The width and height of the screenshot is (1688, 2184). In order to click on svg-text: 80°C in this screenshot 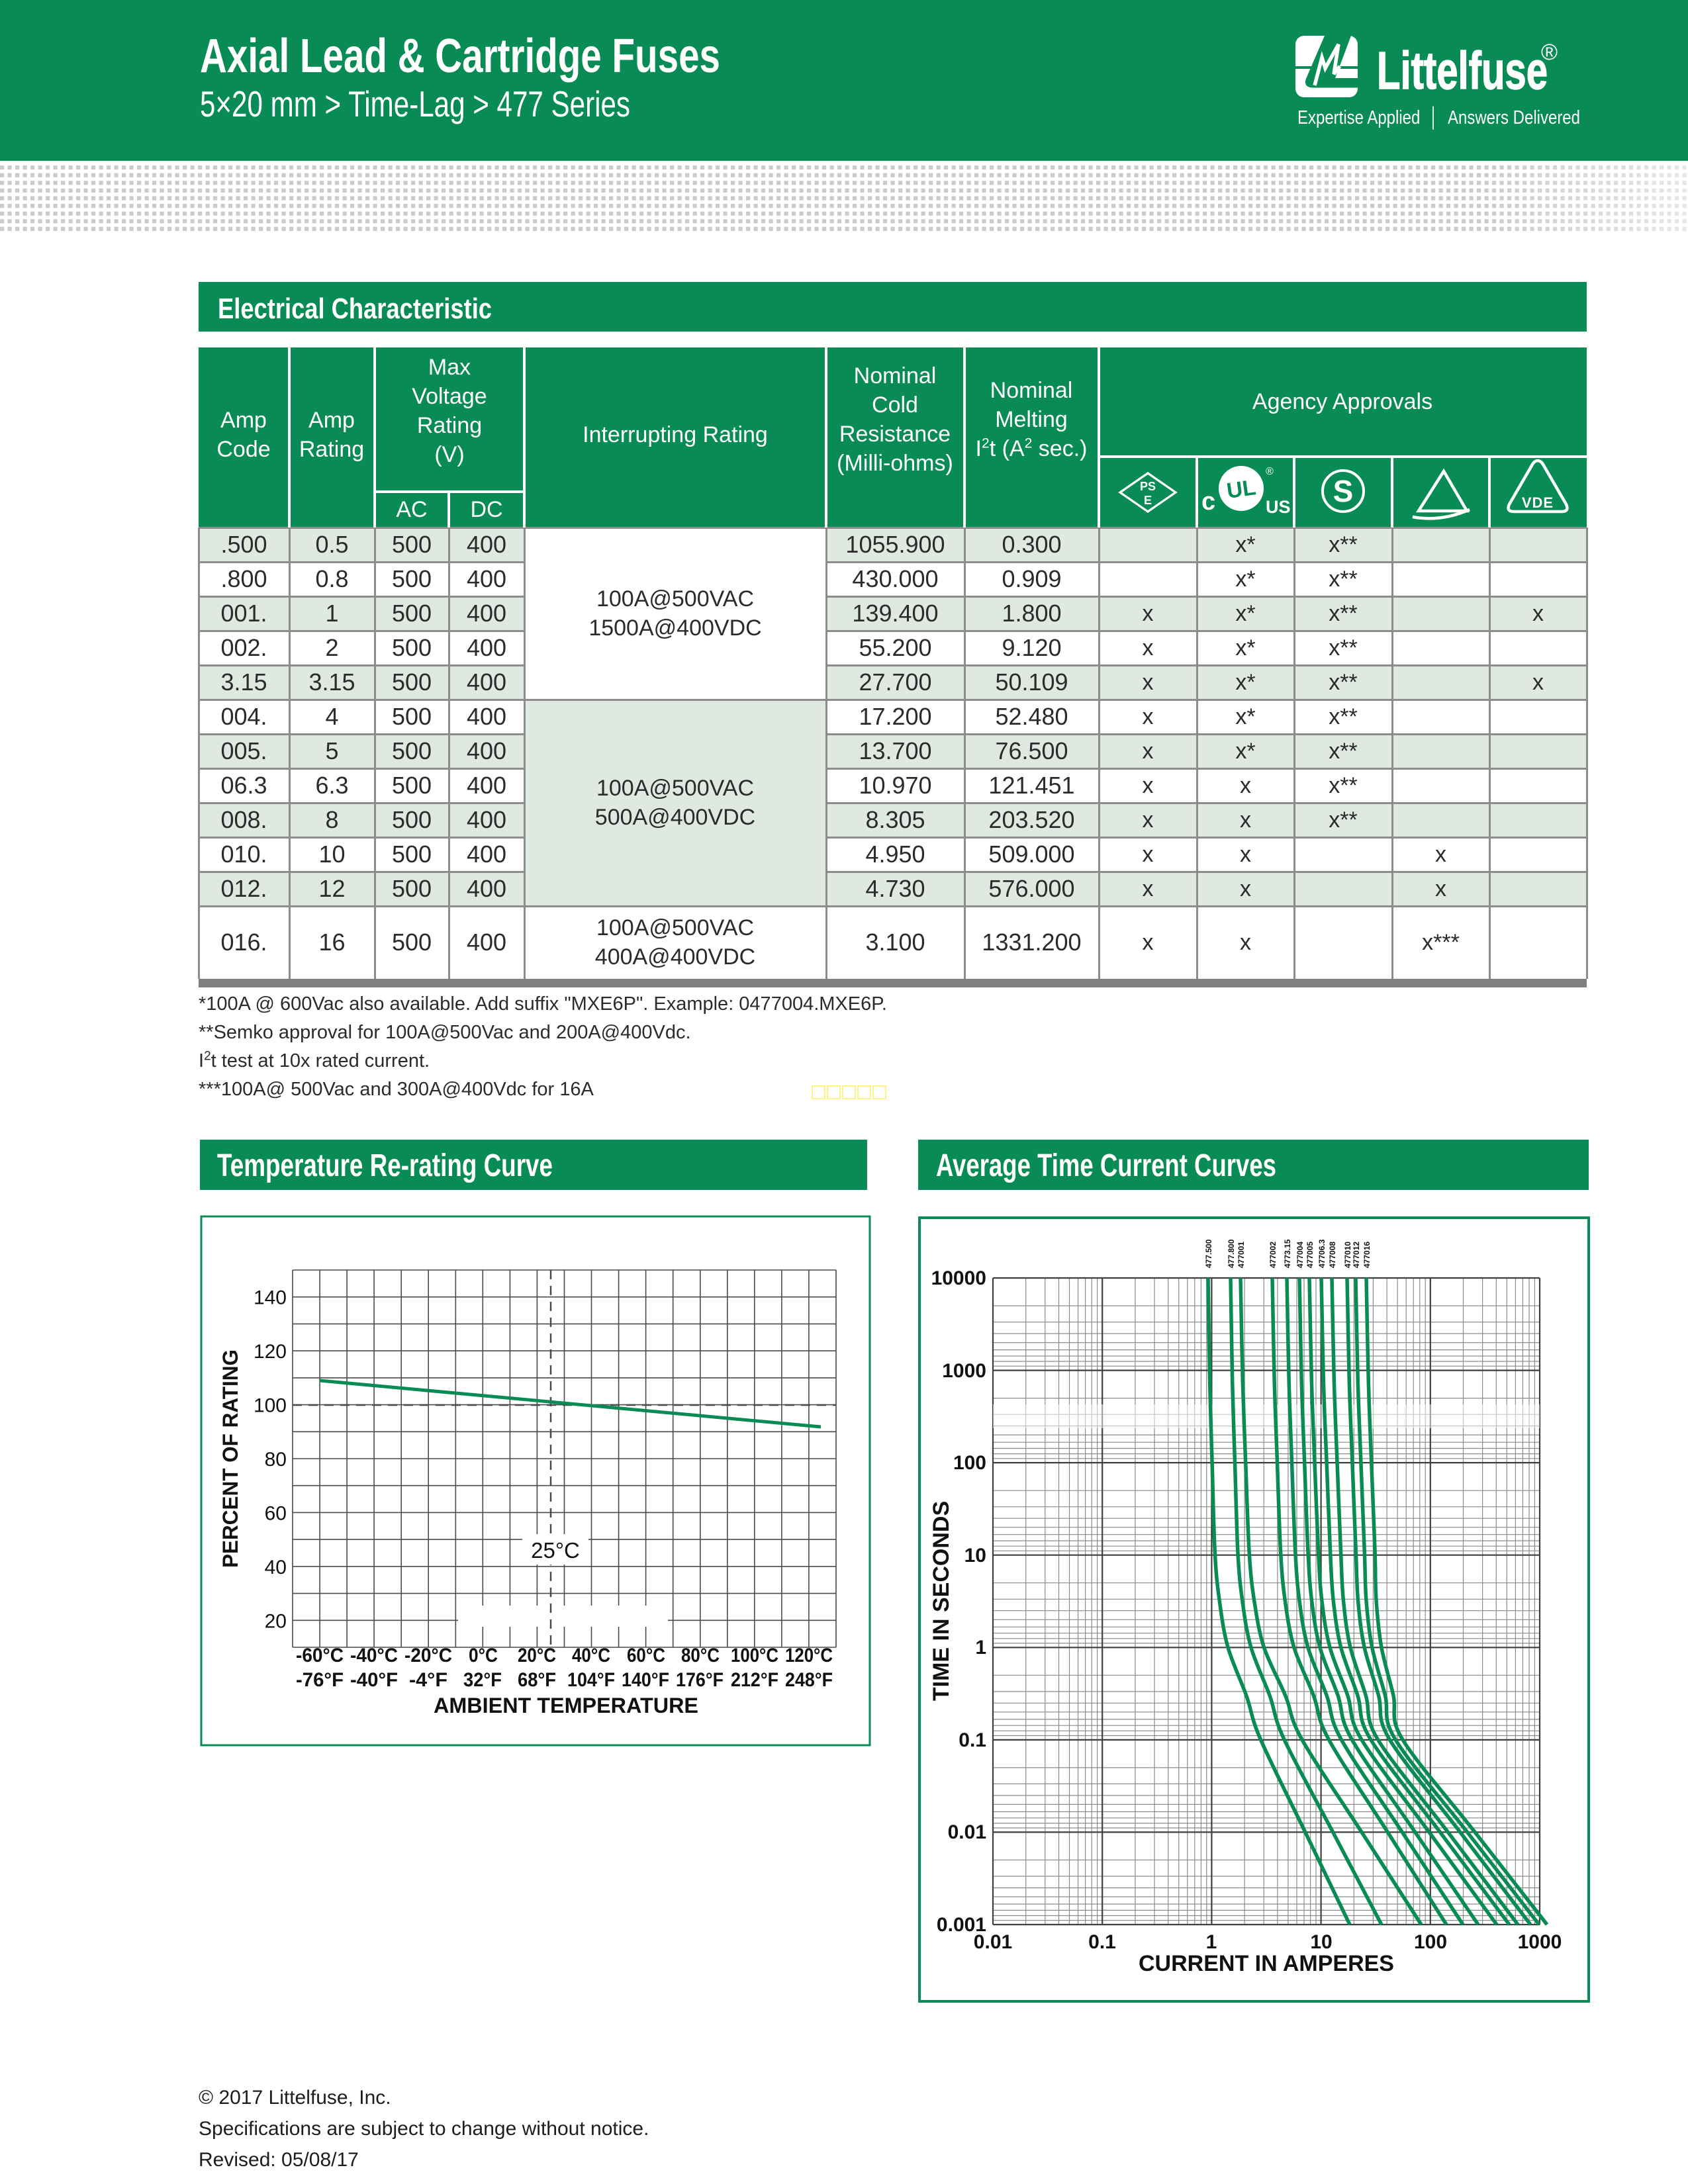, I will do `click(700, 1655)`.